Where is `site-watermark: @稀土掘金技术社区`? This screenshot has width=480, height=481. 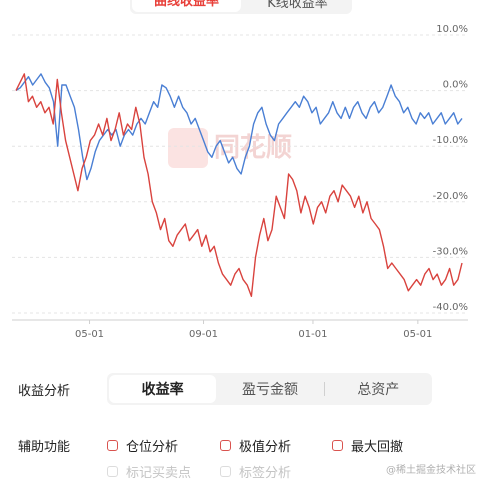 site-watermark: @稀土掘金技术社区 is located at coordinates (431, 470).